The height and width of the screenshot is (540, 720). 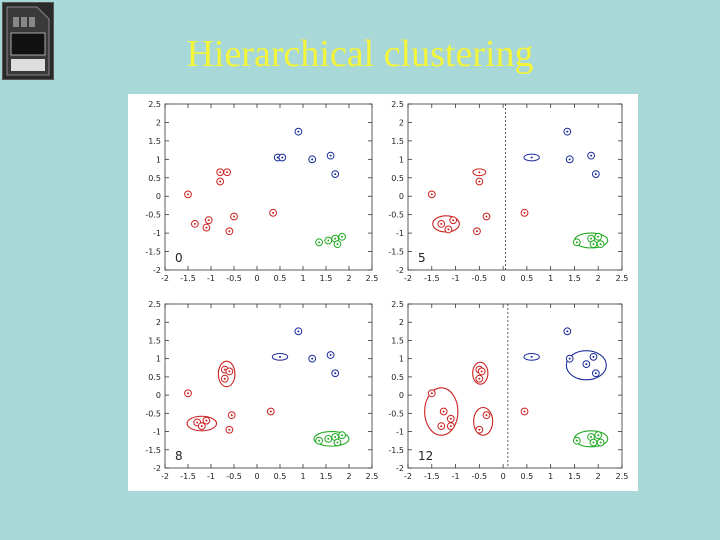 I want to click on x-tick-label: 2, so click(x=598, y=278).